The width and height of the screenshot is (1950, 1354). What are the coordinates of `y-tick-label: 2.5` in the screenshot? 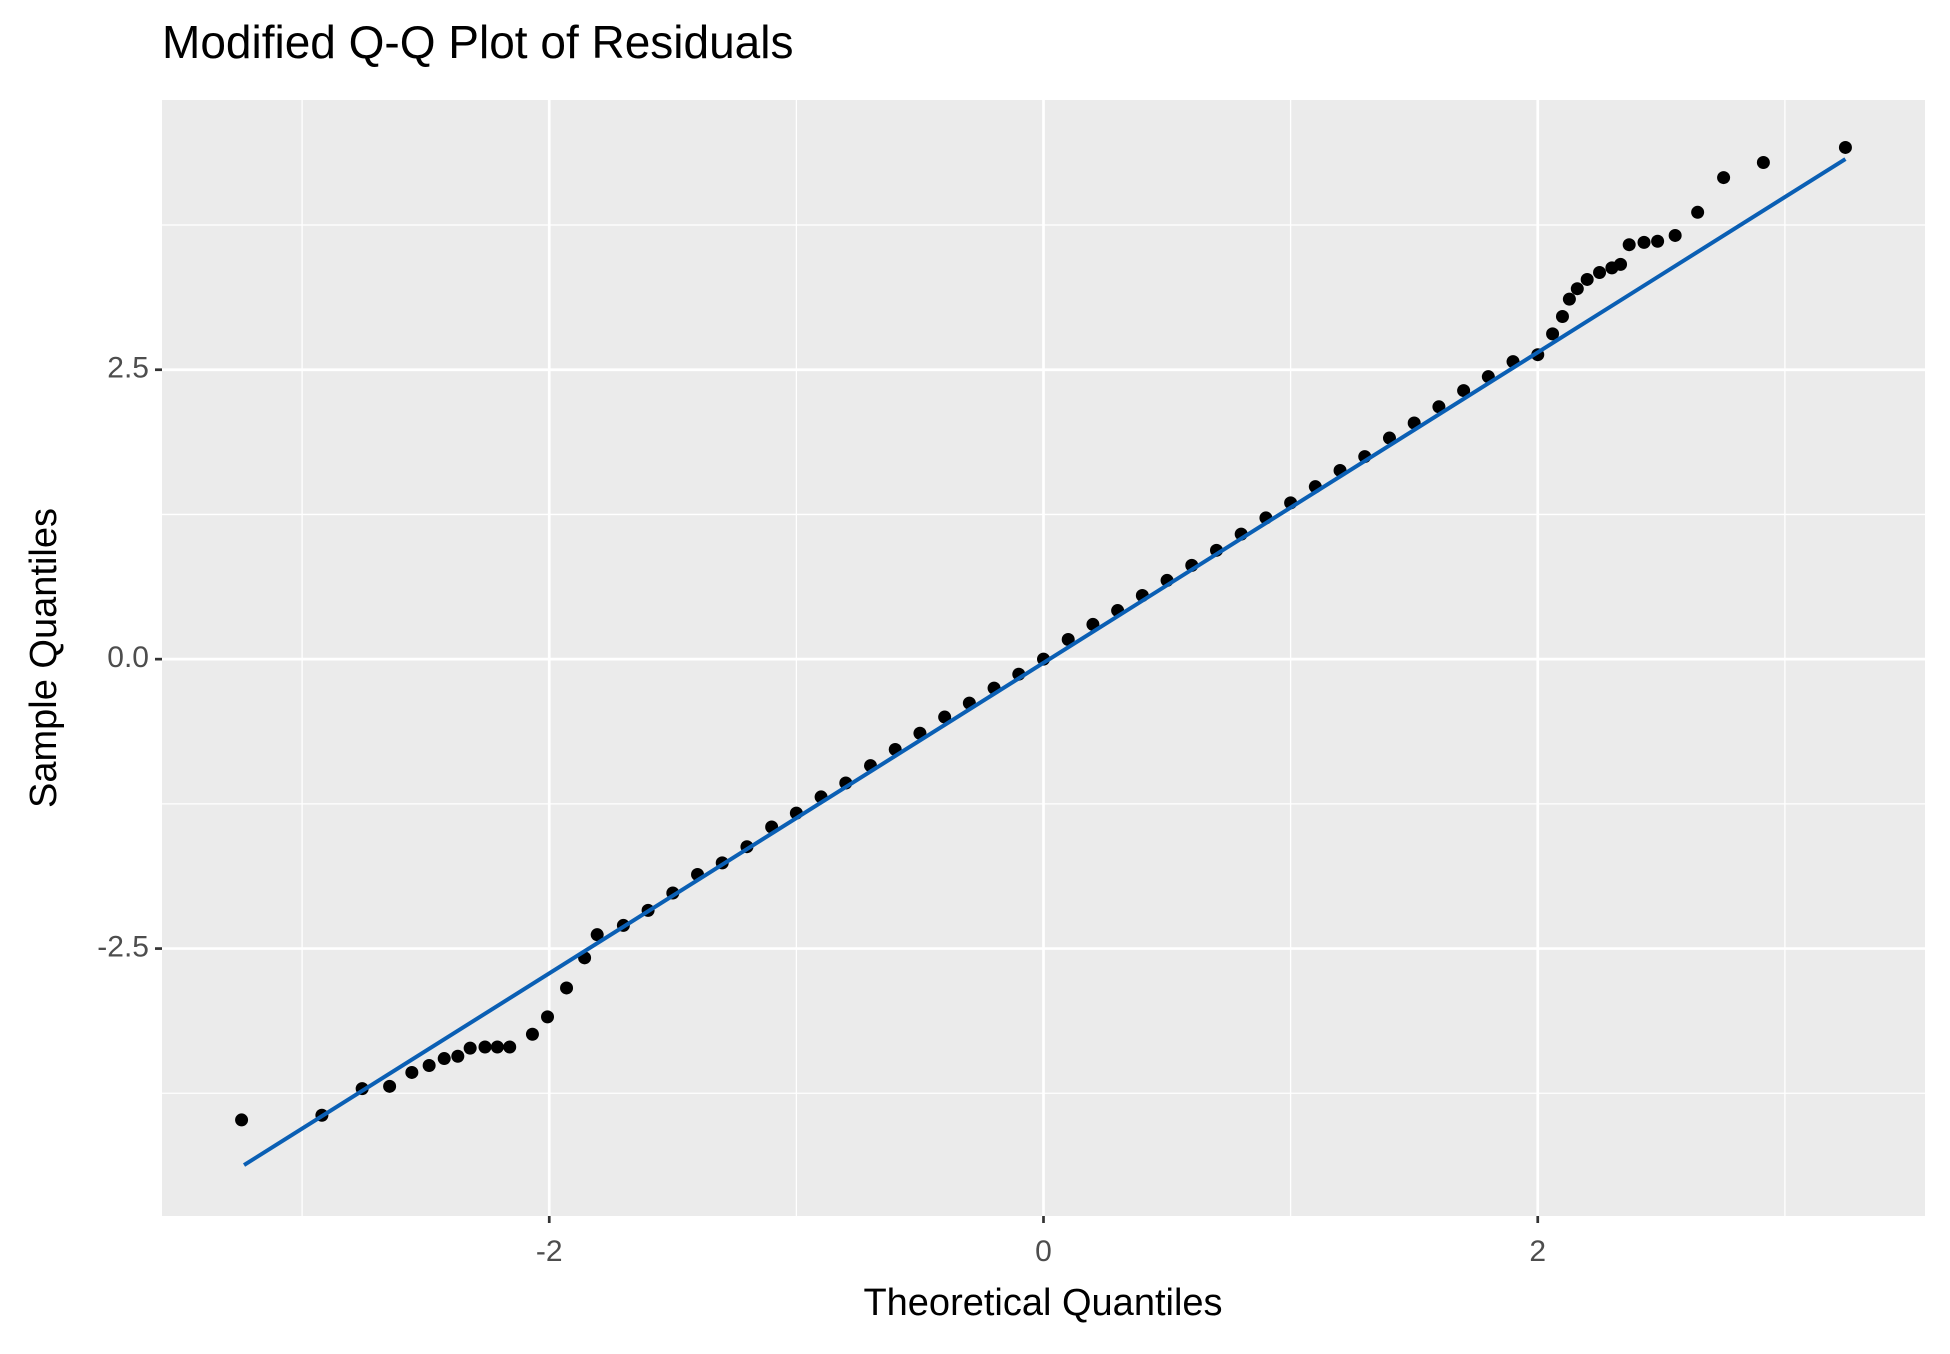 It's located at (128, 368).